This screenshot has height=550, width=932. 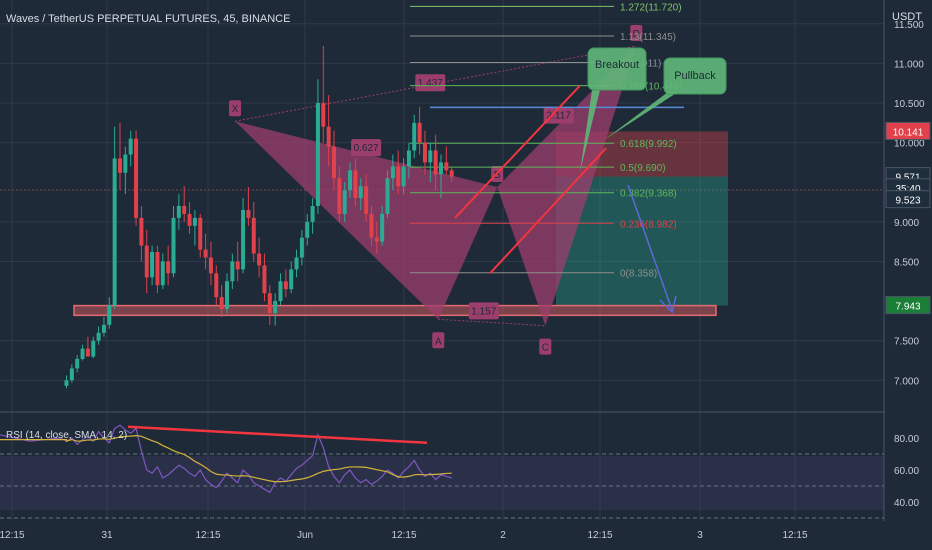 I want to click on pattern-triangle-bcd, so click(x=567, y=185).